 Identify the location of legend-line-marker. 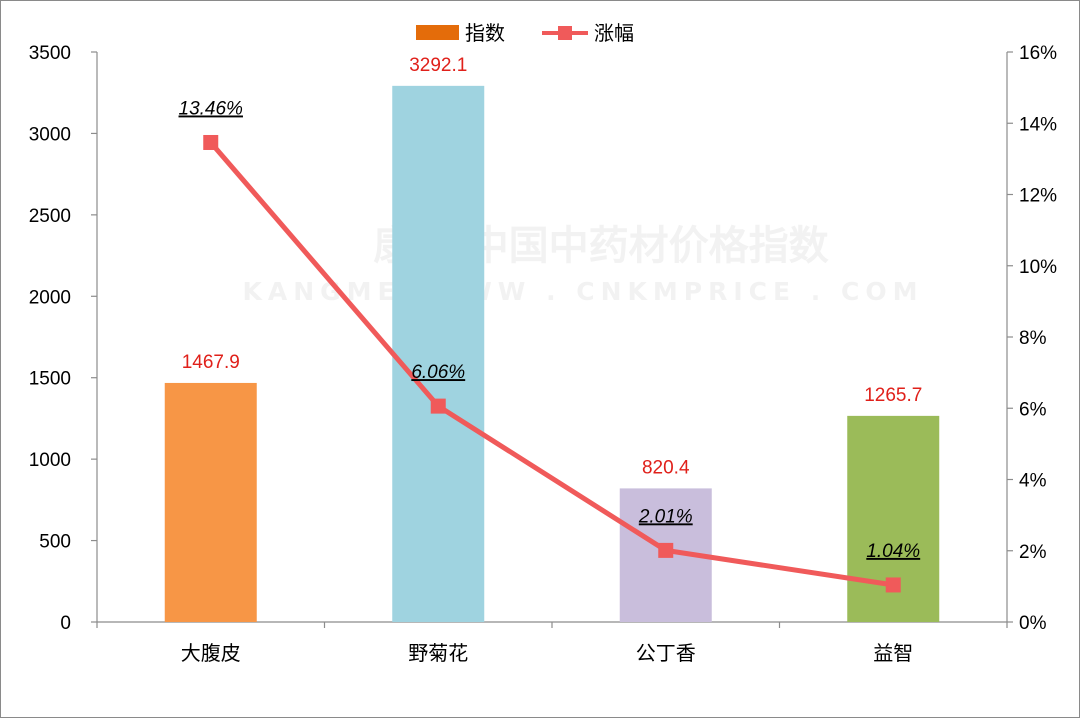
(565, 33).